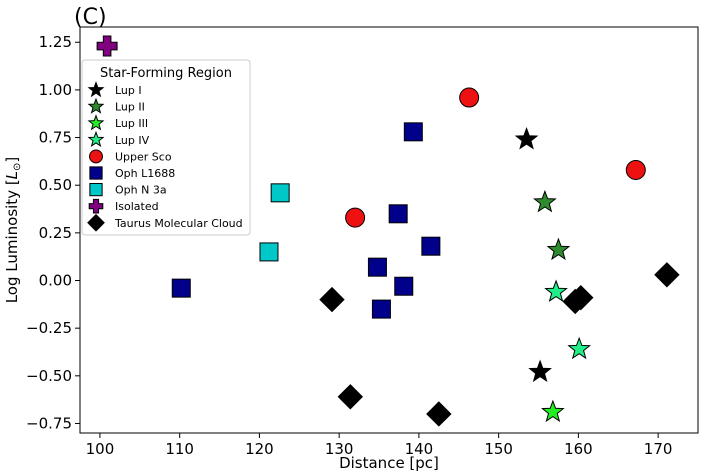 Image resolution: width=705 pixels, height=474 pixels. What do you see at coordinates (141, 190) in the screenshot?
I see `legend-label-oph-n-3a: Oph N 3a` at bounding box center [141, 190].